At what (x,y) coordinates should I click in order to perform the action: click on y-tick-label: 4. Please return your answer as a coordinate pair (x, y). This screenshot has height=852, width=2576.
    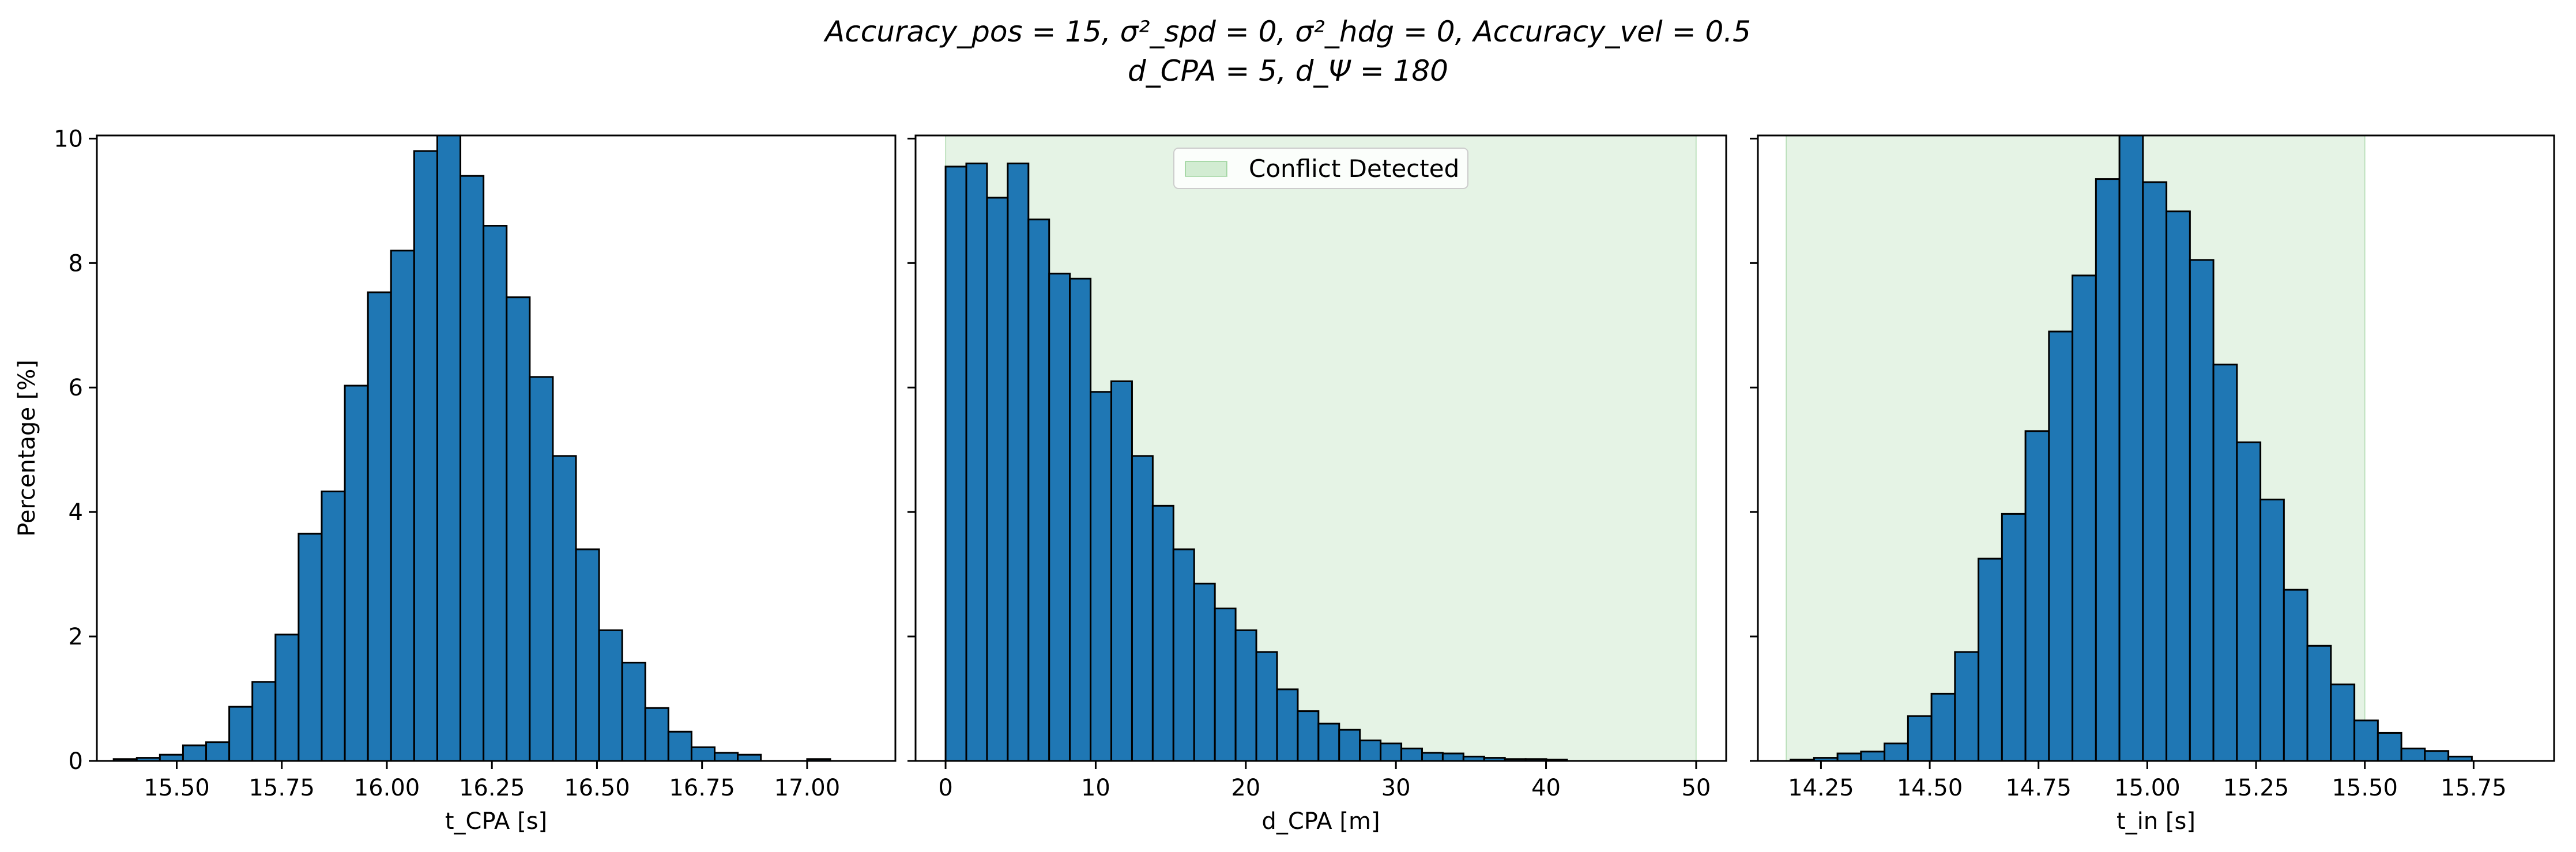
    Looking at the image, I should click on (76, 512).